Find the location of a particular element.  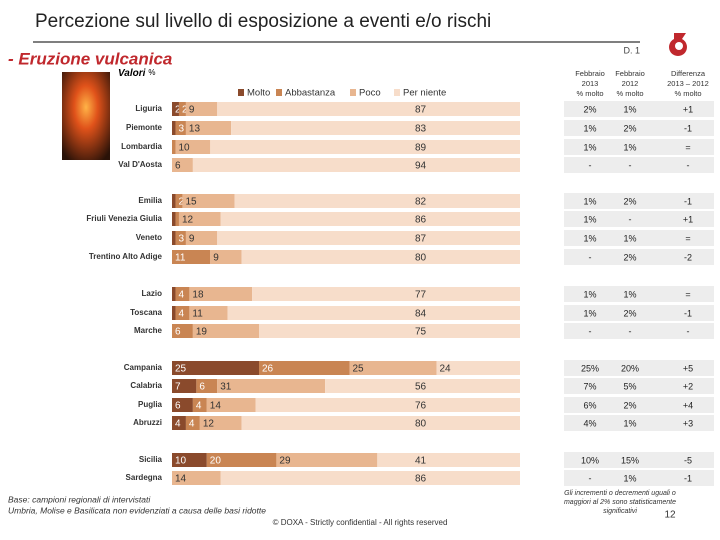

table-header: 2013 – 2012 is located at coordinates (688, 83).